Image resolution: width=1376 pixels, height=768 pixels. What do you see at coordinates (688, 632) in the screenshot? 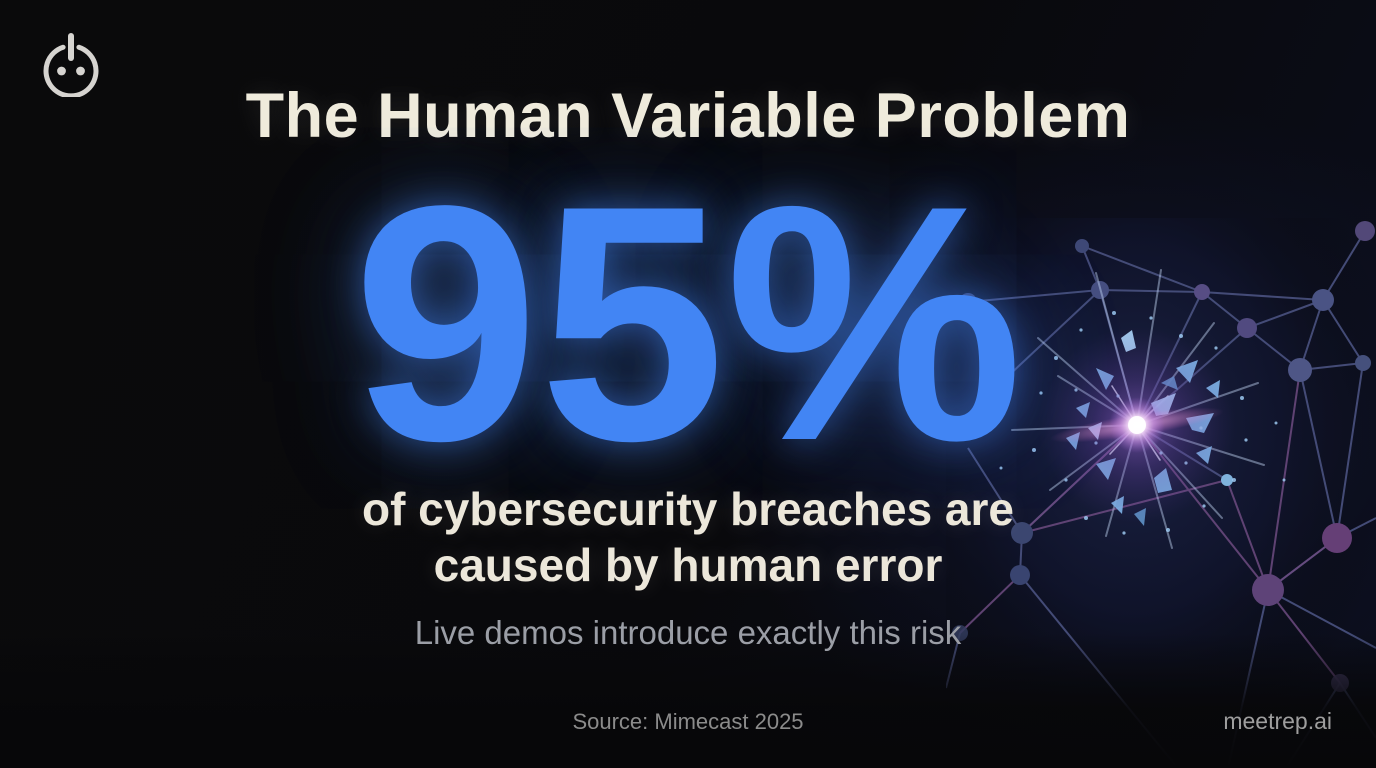
I see `tagline: Live demos introduce exactly this risk` at bounding box center [688, 632].